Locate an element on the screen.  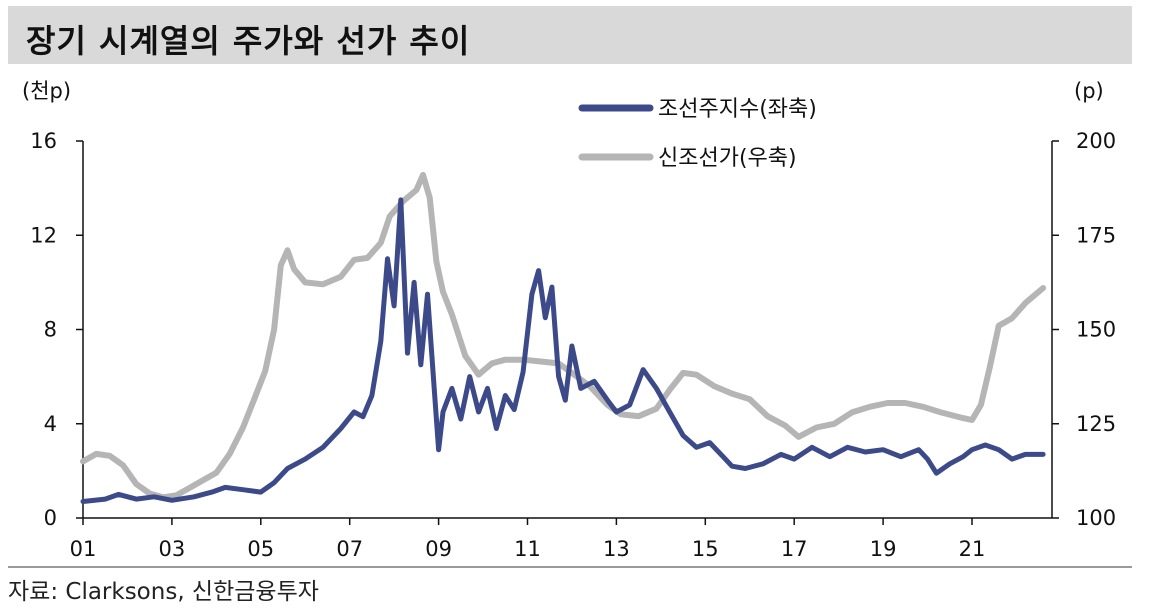
right-tick-label: 150 is located at coordinates (1096, 330).